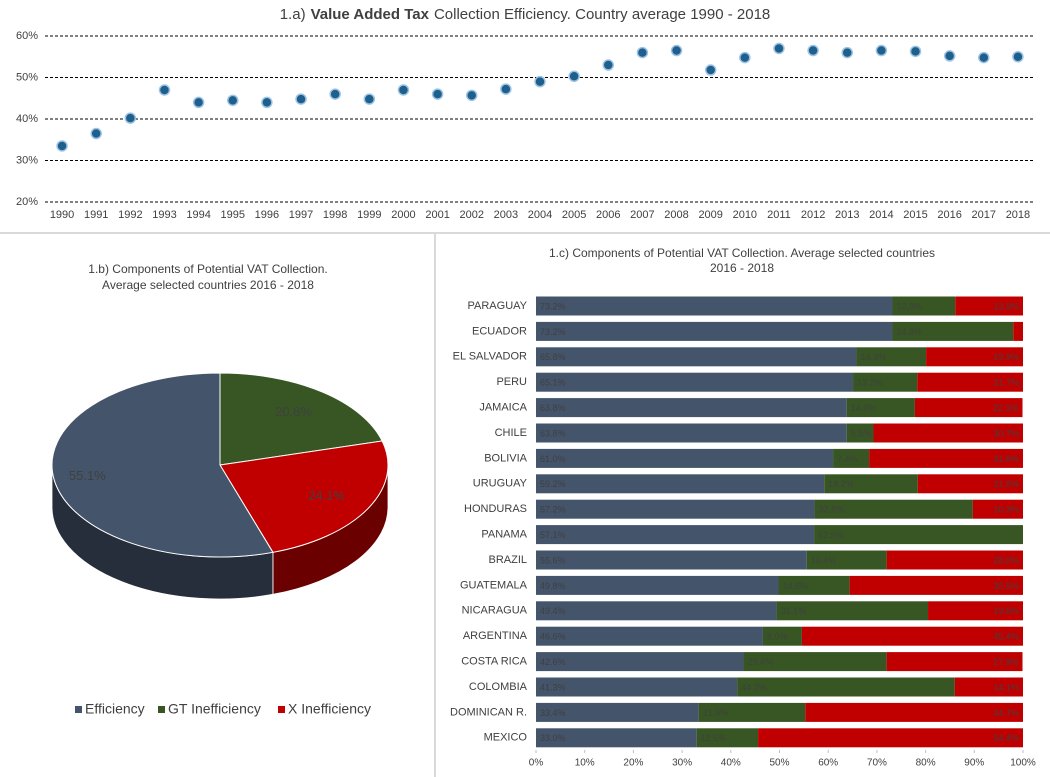  What do you see at coordinates (796, 586) in the screenshot?
I see `data-label: 14.6%` at bounding box center [796, 586].